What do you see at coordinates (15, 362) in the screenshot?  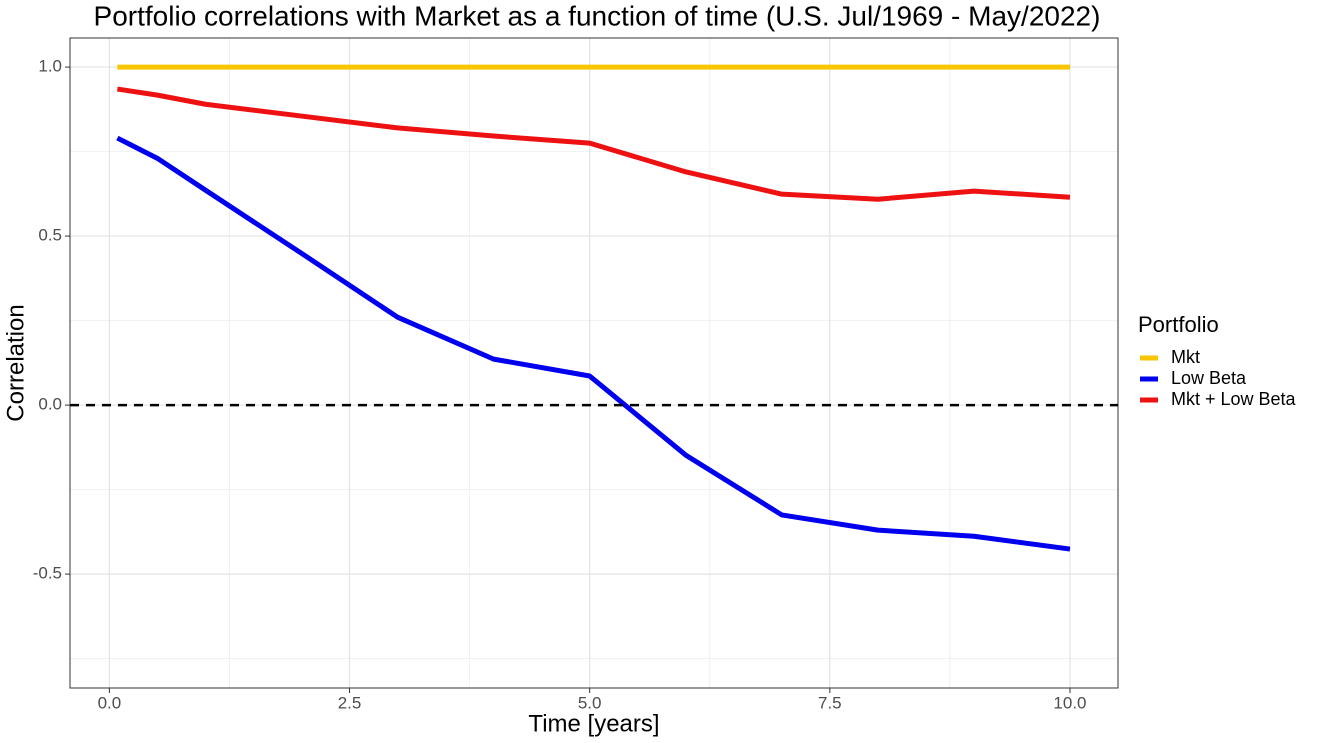 I see `y-axis-label: Correlation` at bounding box center [15, 362].